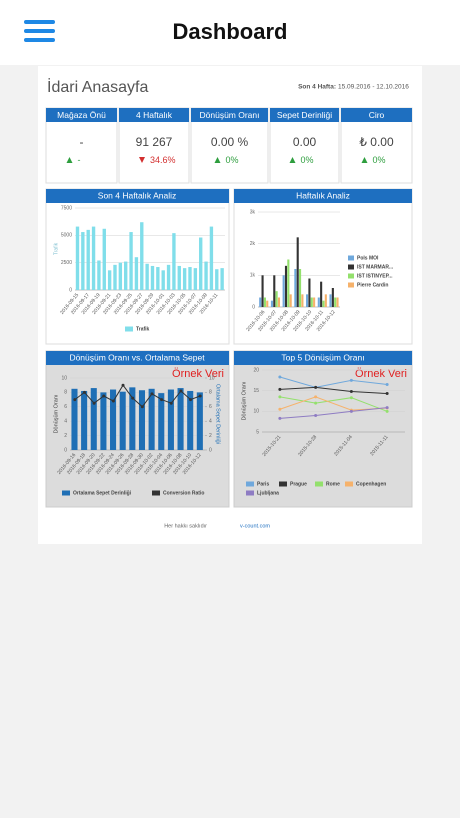 The height and width of the screenshot is (818, 460). I want to click on footer-link: v-count.com, so click(255, 526).